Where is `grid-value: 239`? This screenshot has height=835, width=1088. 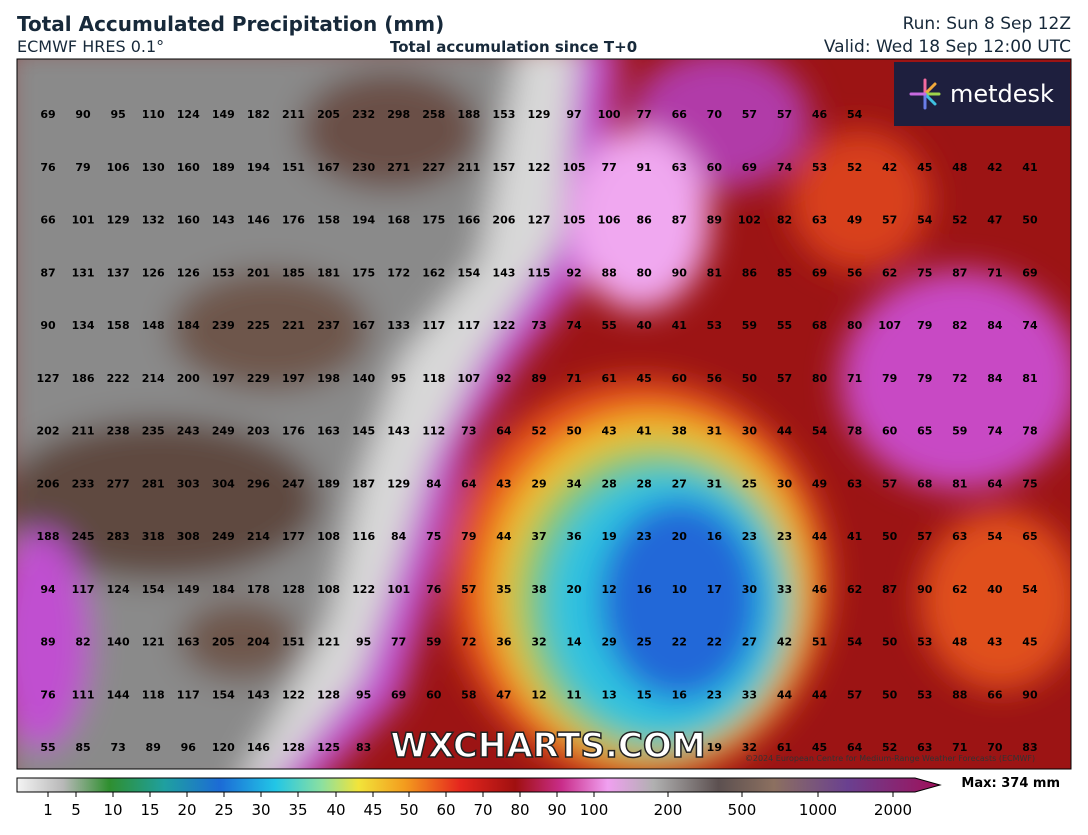
grid-value: 239 is located at coordinates (223, 325).